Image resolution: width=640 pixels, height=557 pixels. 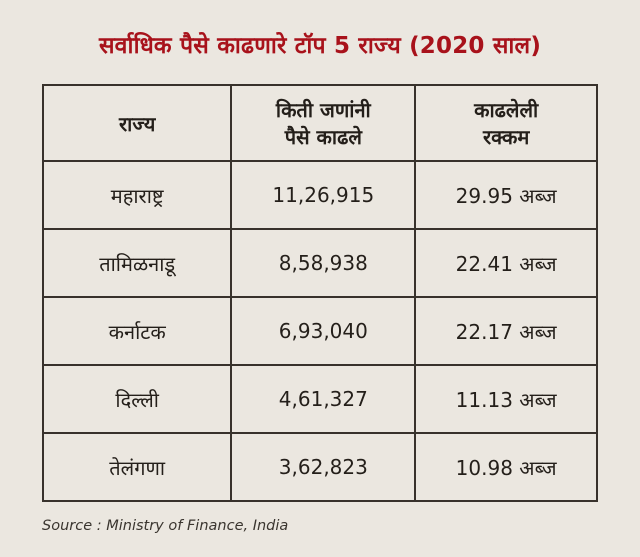 What do you see at coordinates (323, 195) in the screenshot?
I see `count-cell: 11,26,915` at bounding box center [323, 195].